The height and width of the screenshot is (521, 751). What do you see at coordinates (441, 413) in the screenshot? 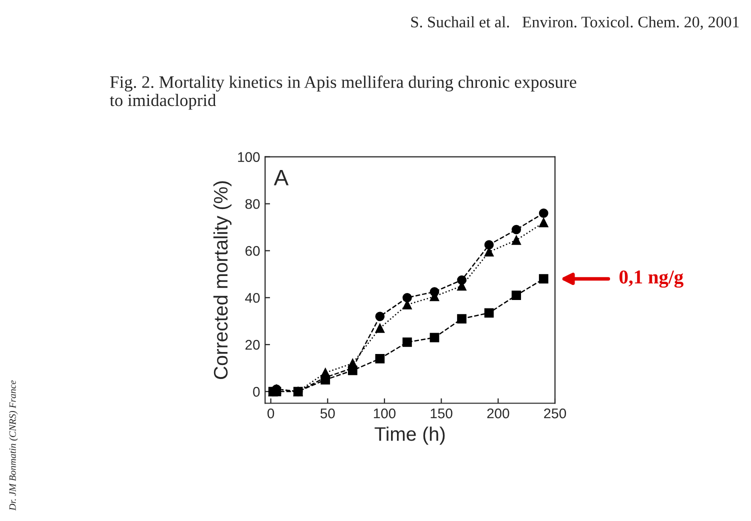
I see `x-tick-label: 150` at bounding box center [441, 413].